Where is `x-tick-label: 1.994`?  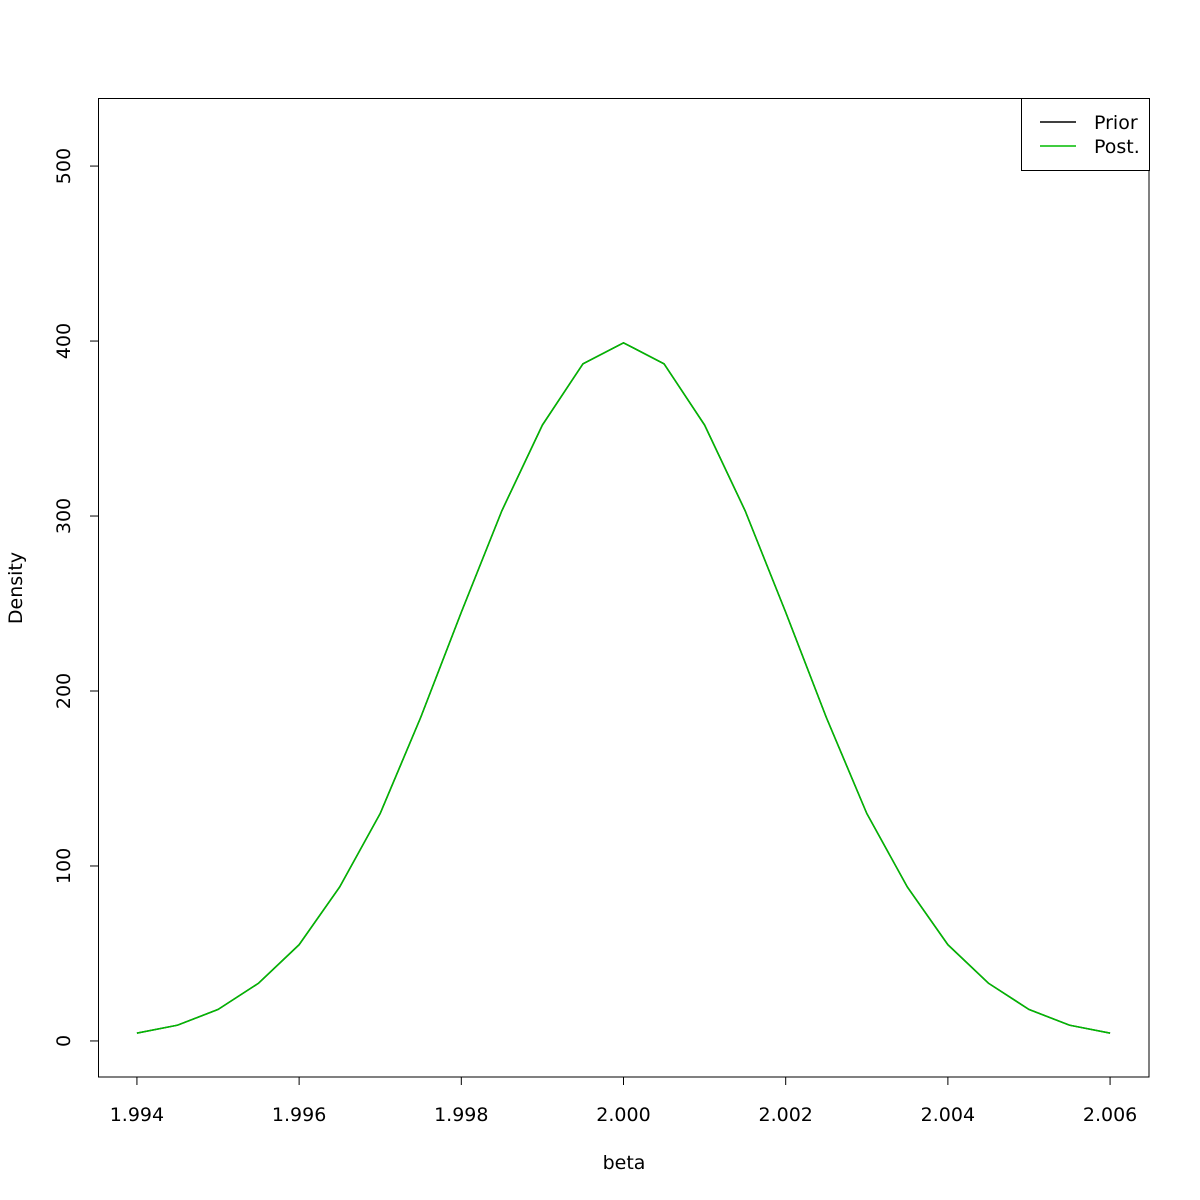 x-tick-label: 1.994 is located at coordinates (137, 1115).